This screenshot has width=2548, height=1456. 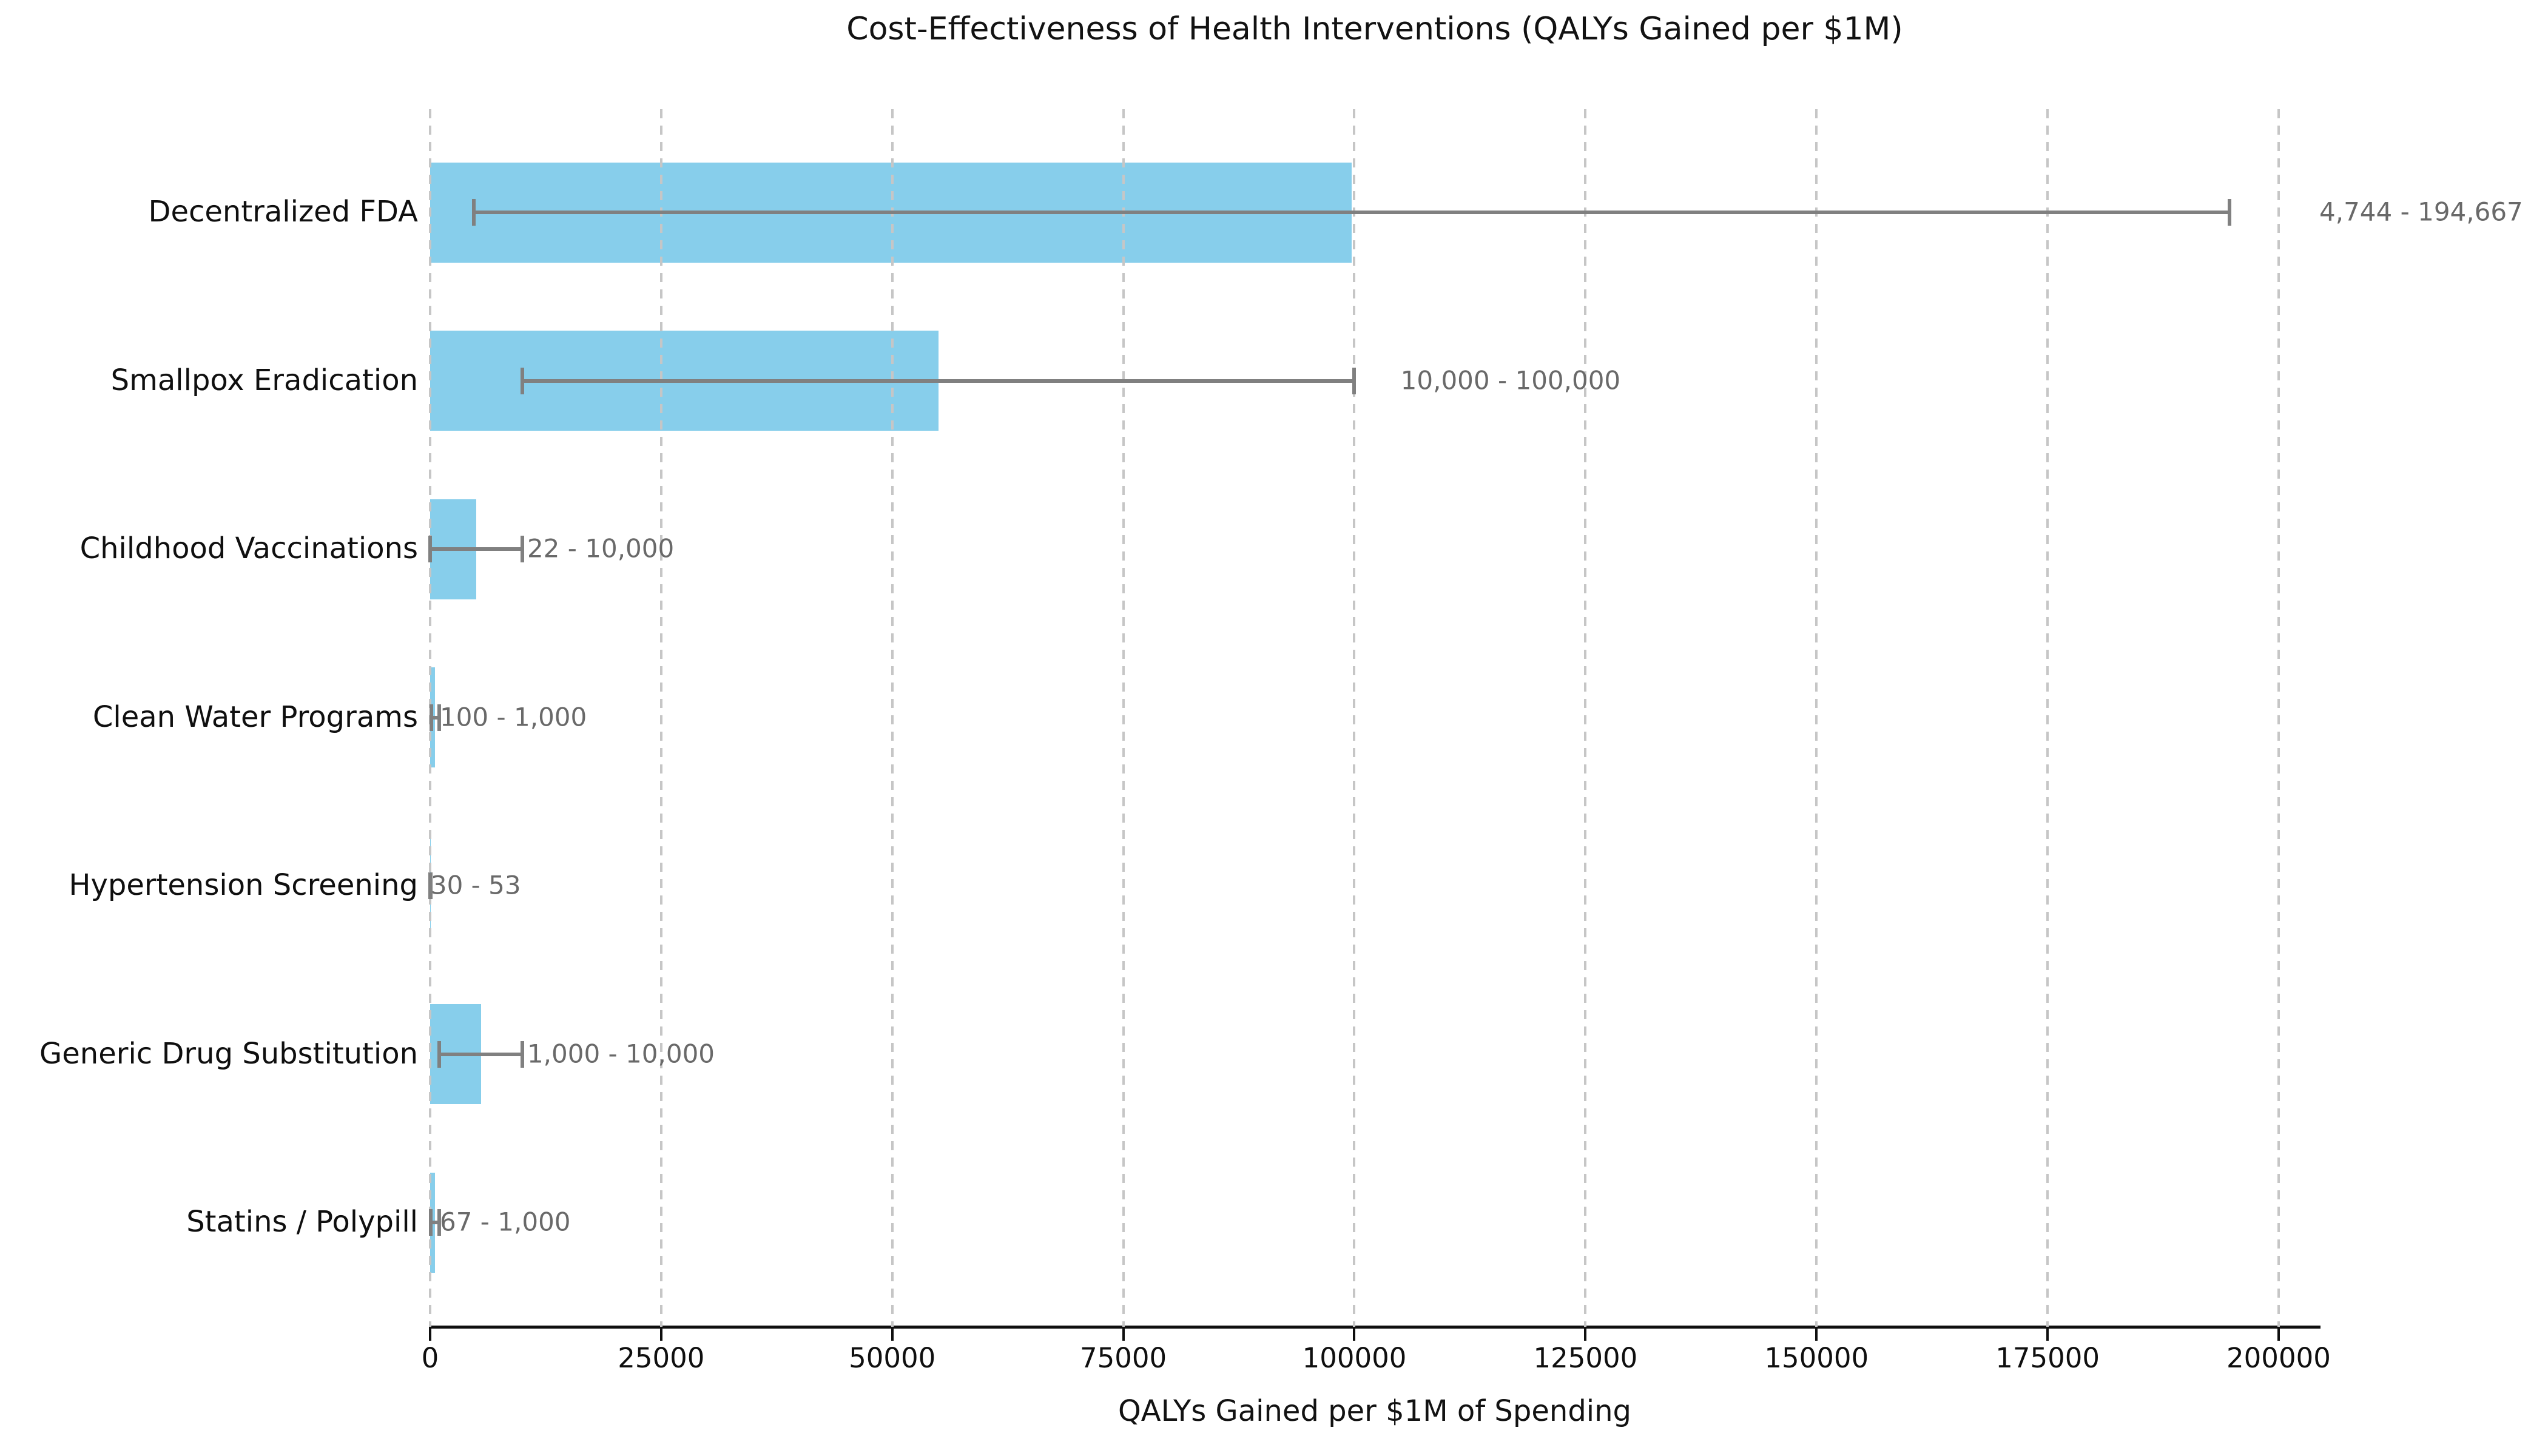 I want to click on x-tick-label: 200000, so click(x=2278, y=1358).